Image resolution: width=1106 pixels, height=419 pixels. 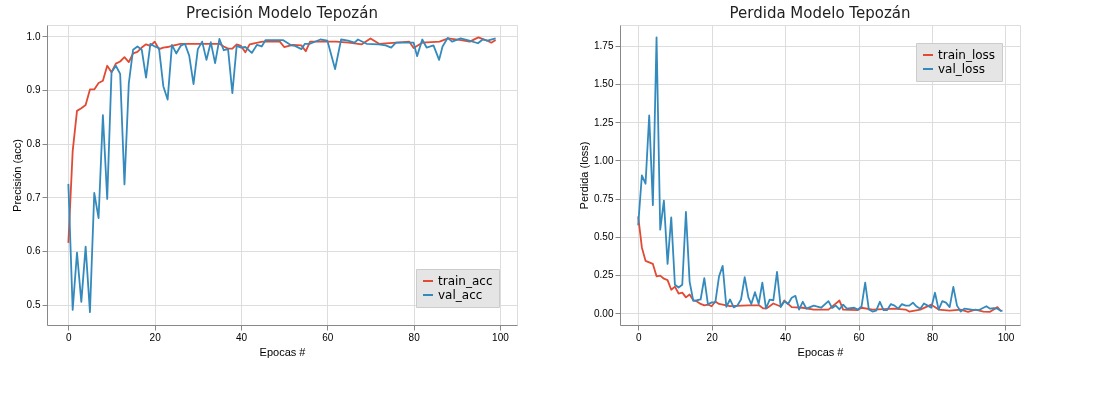 What do you see at coordinates (820, 13) in the screenshot?
I see `chart-title: Perdida Modelo Tepozán` at bounding box center [820, 13].